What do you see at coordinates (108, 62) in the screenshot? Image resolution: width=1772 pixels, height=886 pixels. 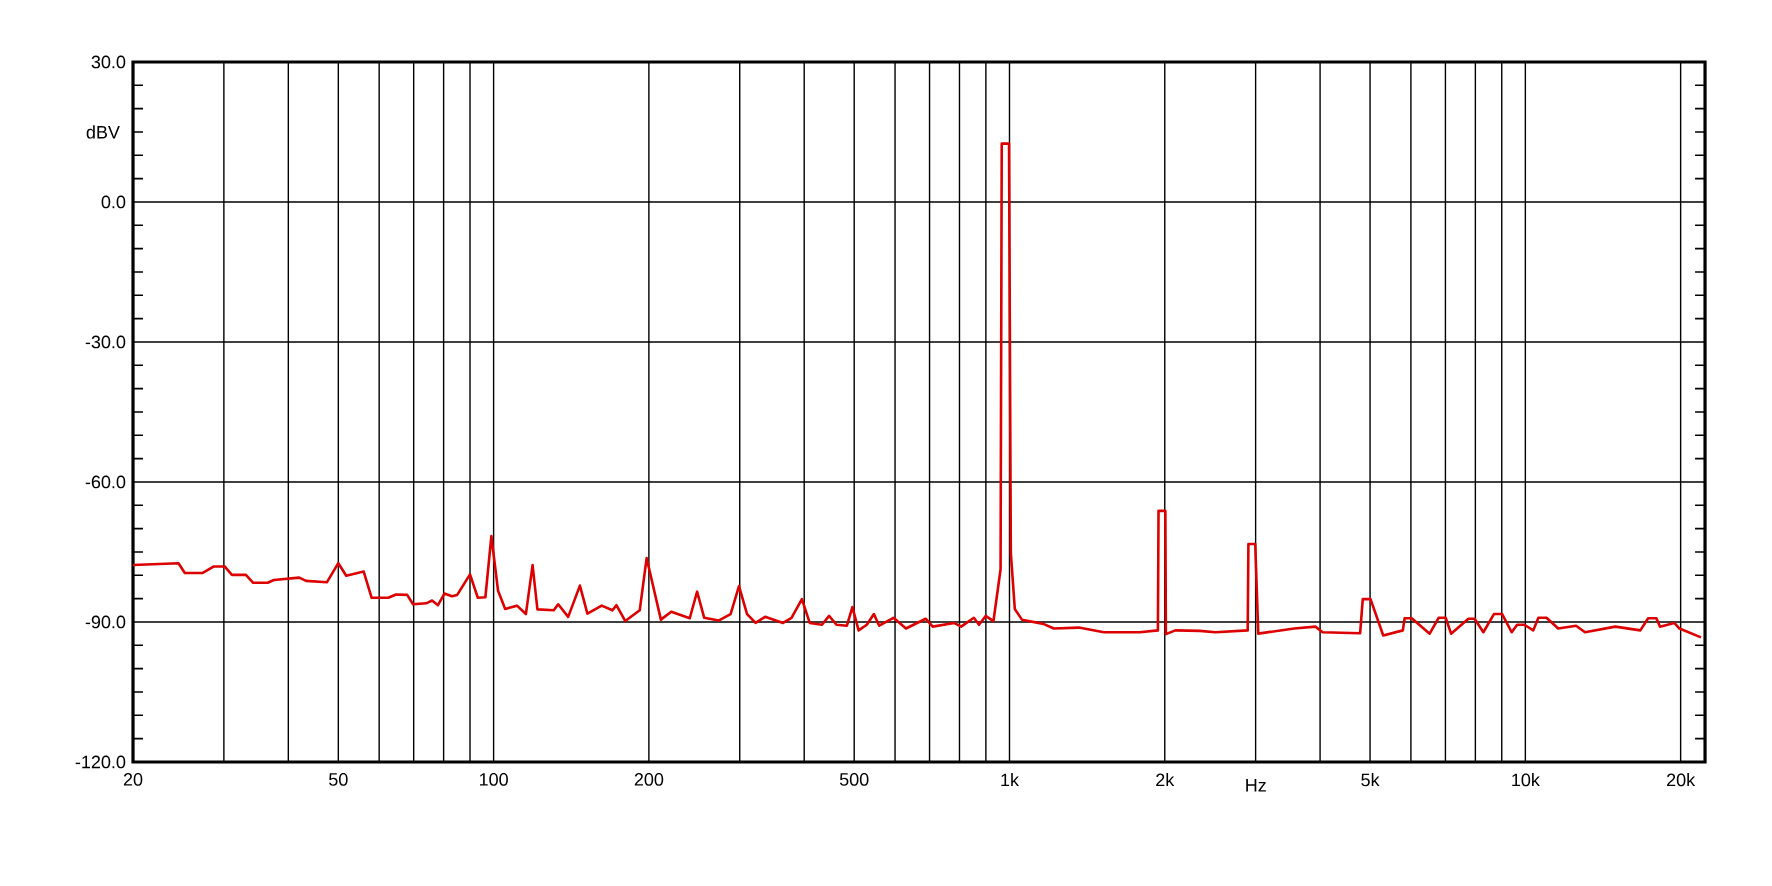 I see `y-tick-label: 30.0` at bounding box center [108, 62].